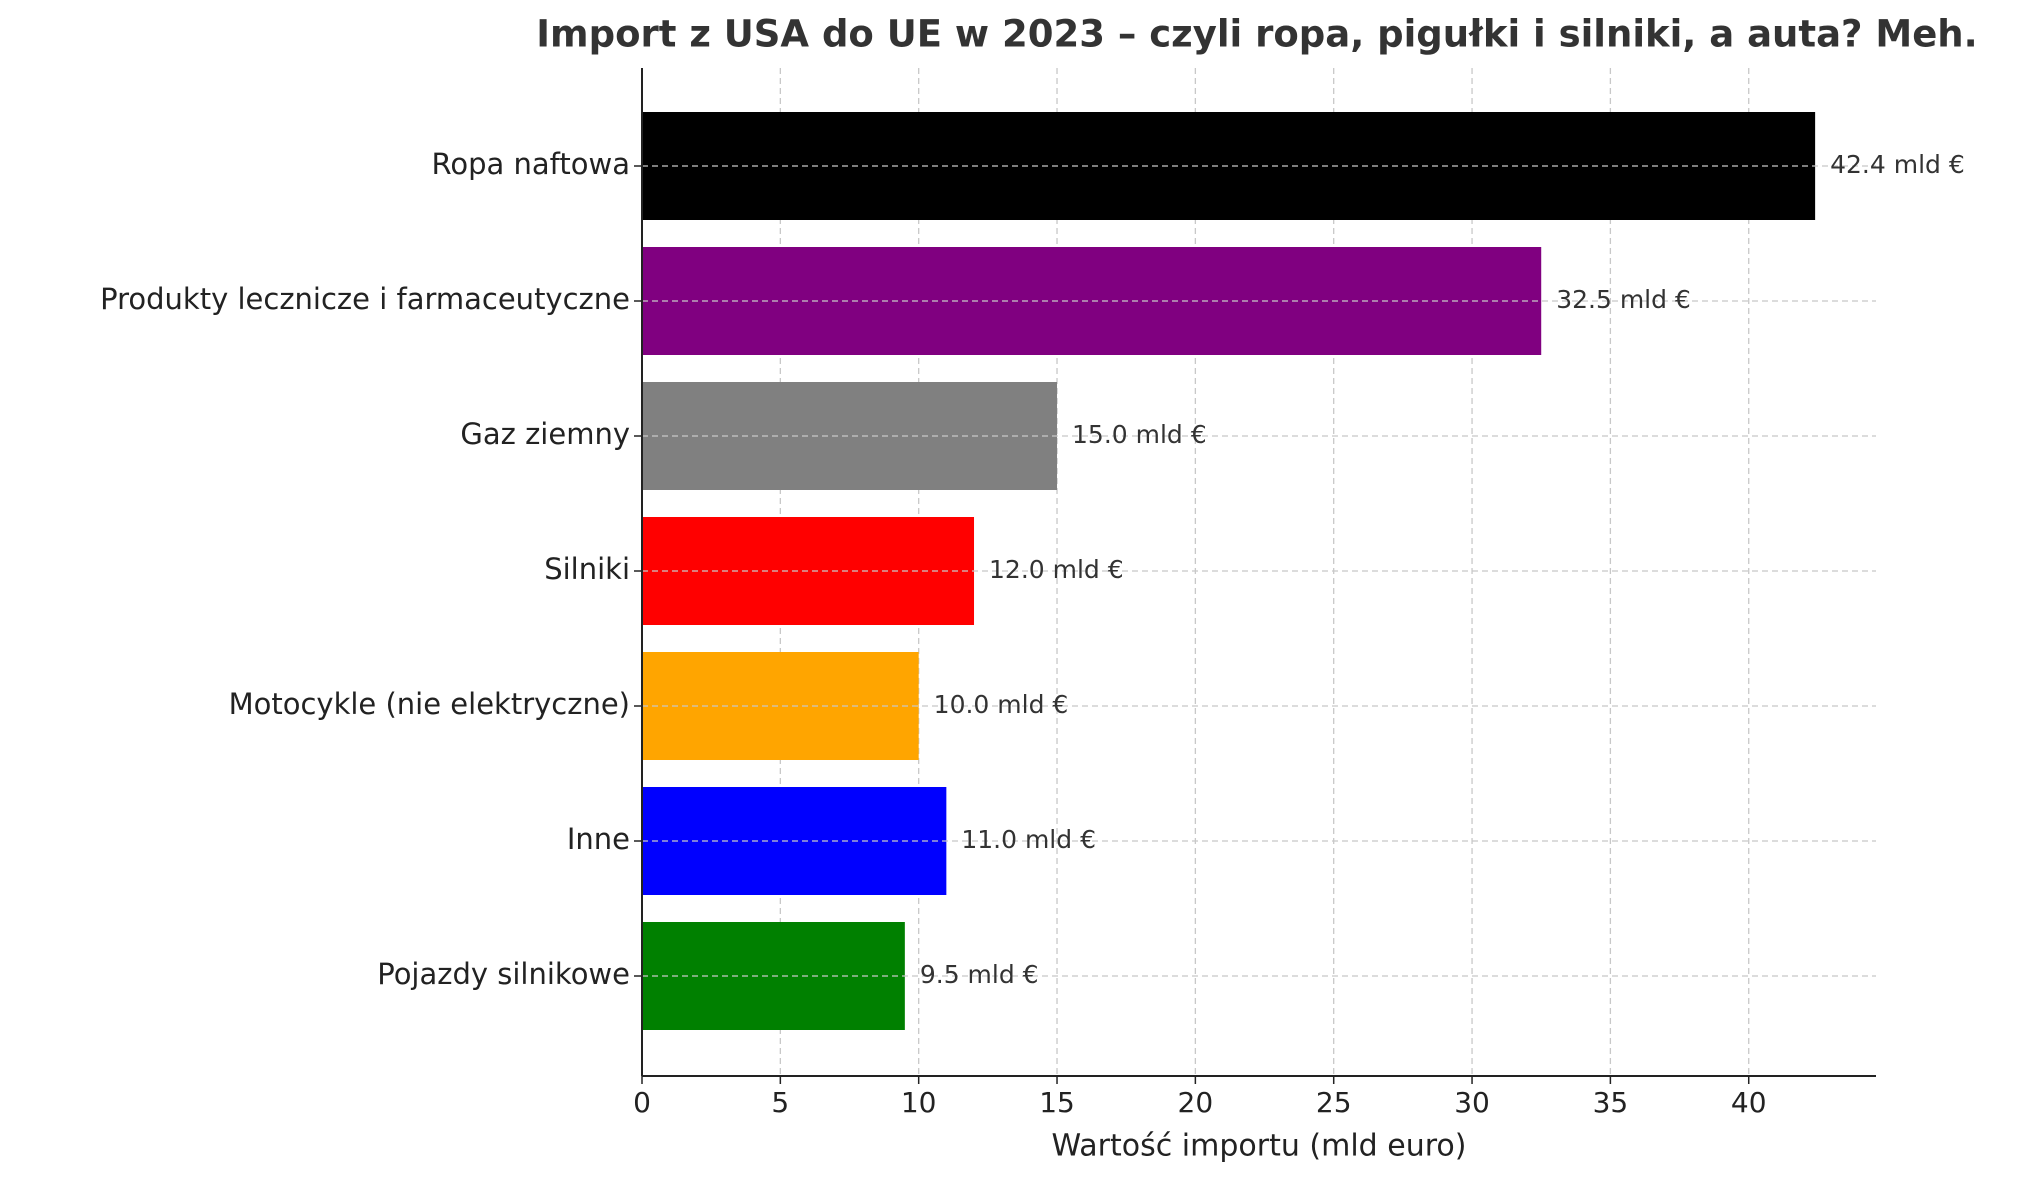  I want to click on bar, so click(1092, 301).